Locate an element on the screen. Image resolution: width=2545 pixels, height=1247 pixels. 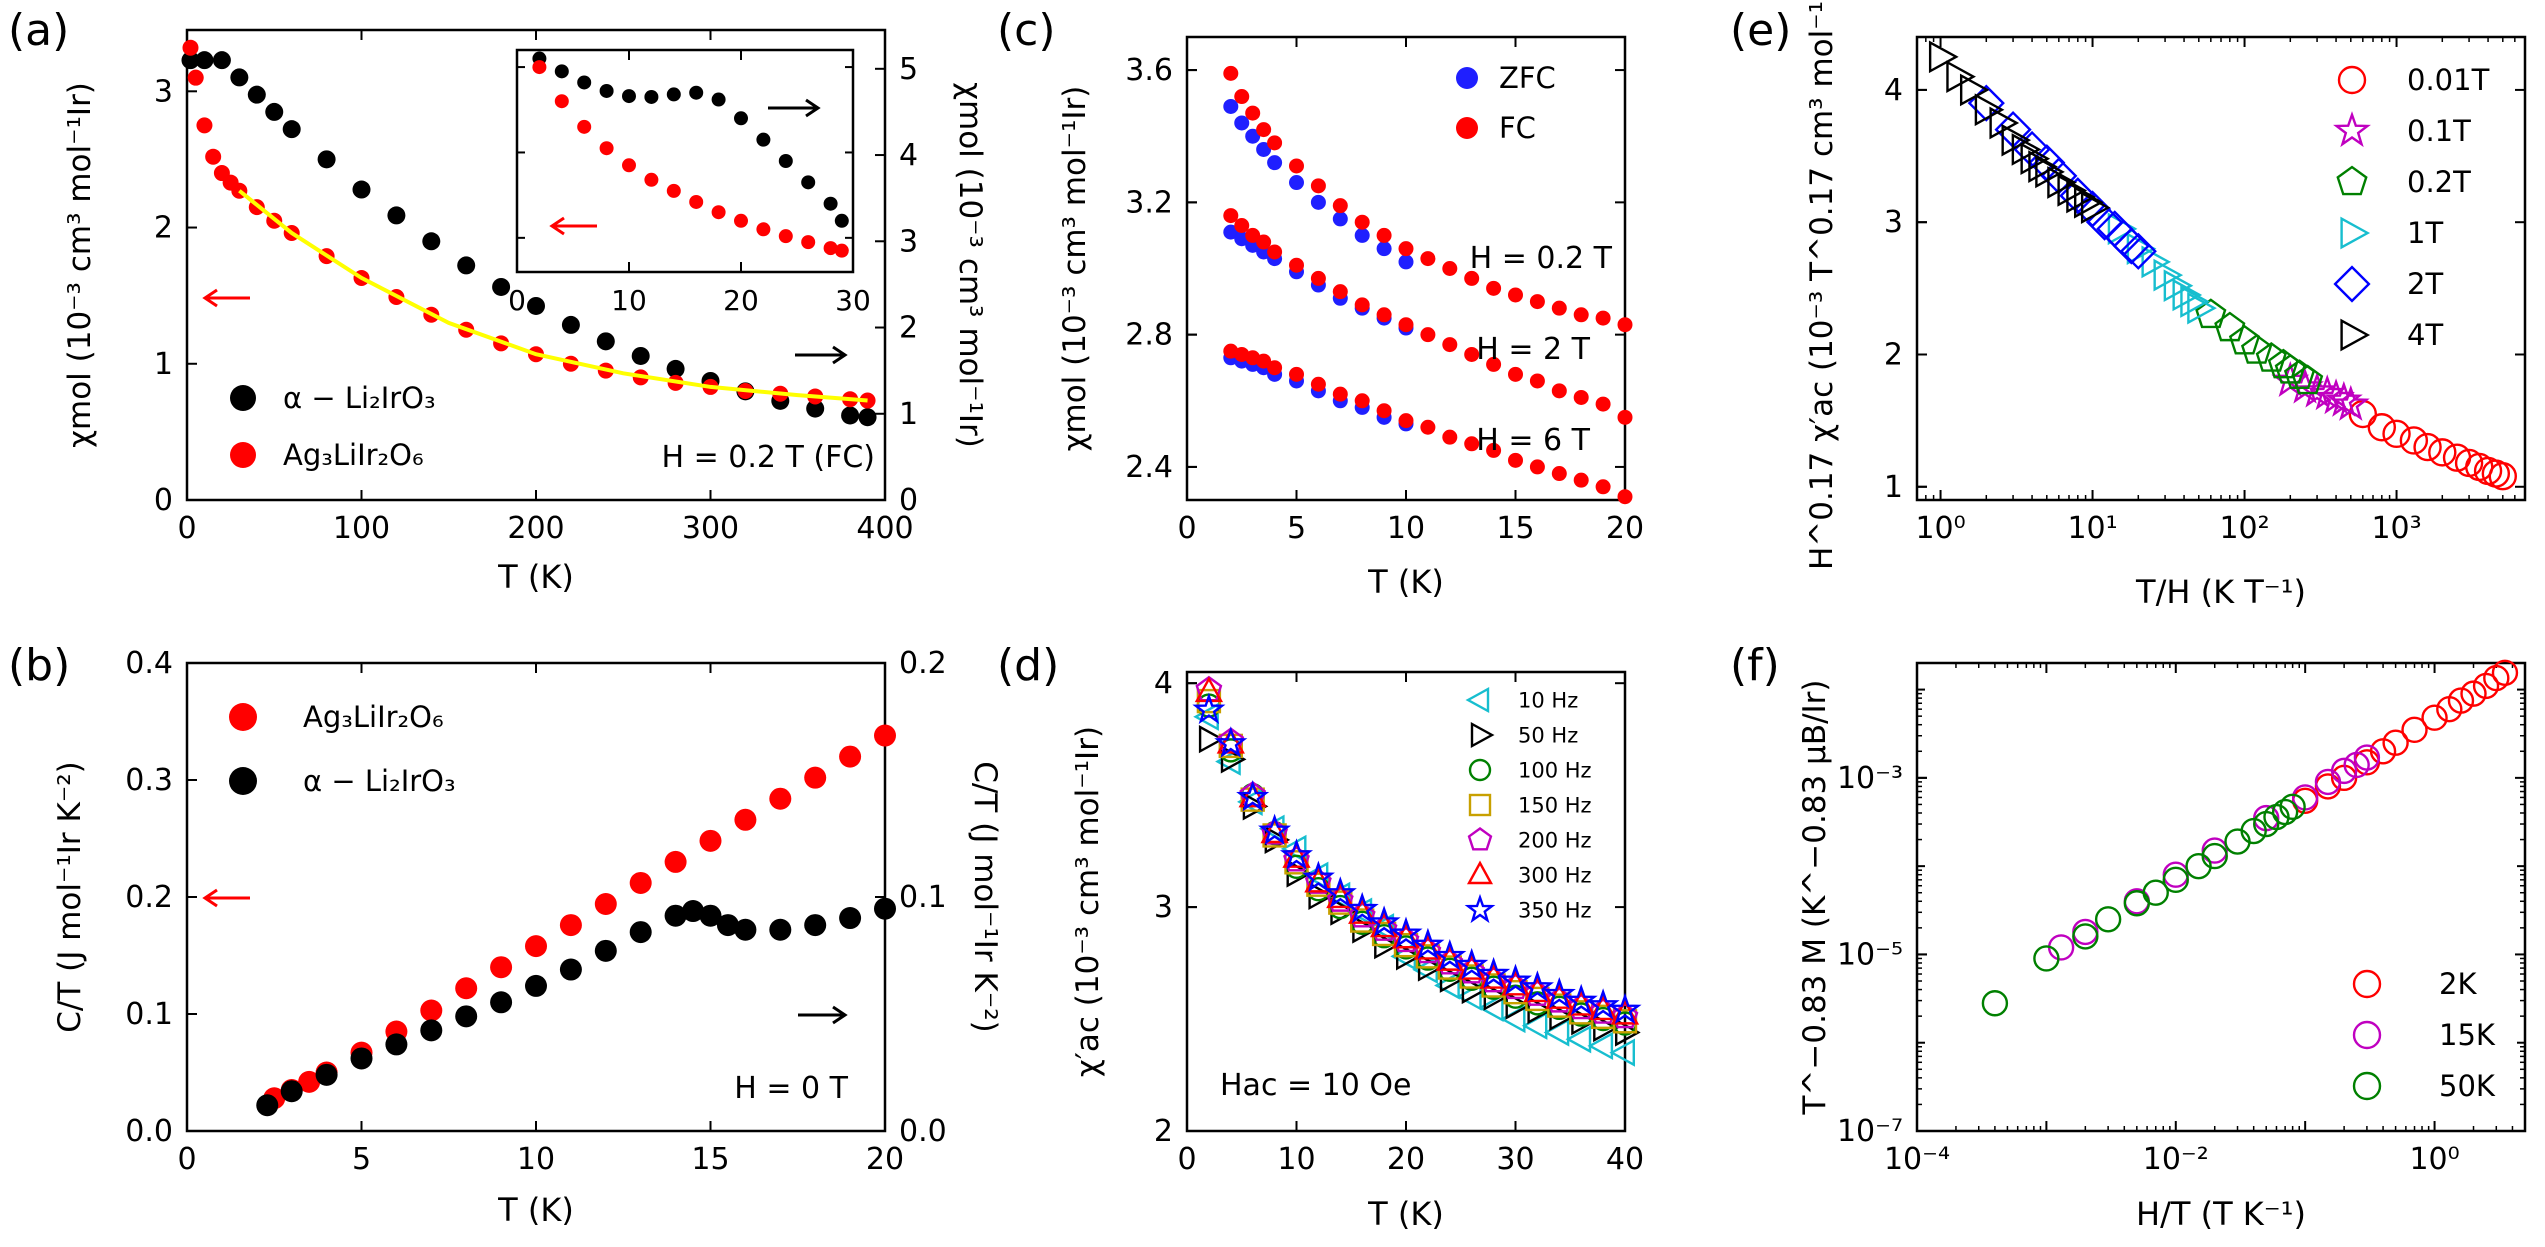
x-tick-label: 30 is located at coordinates (1515, 1159).